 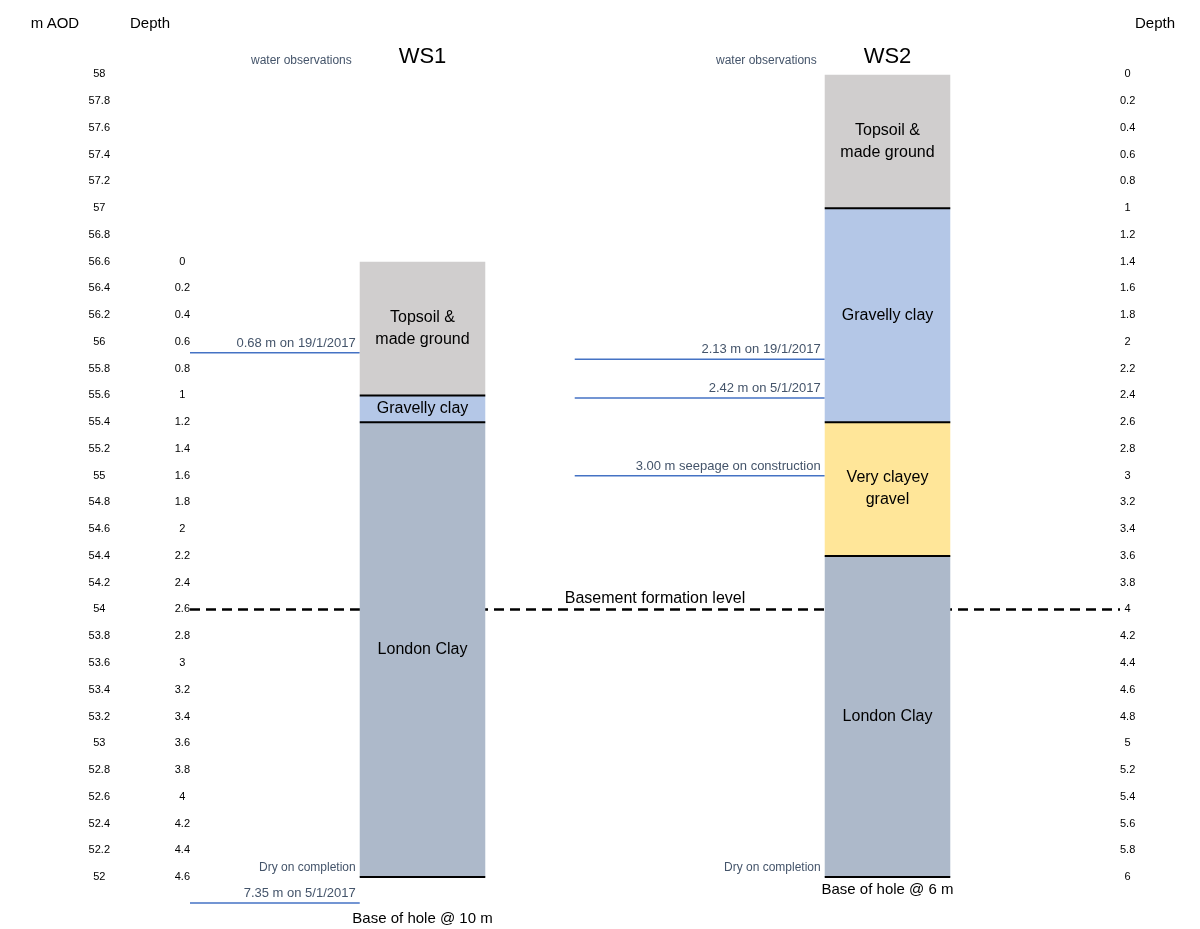 I want to click on series-label: Topsoil & made ground, so click(x=422, y=327).